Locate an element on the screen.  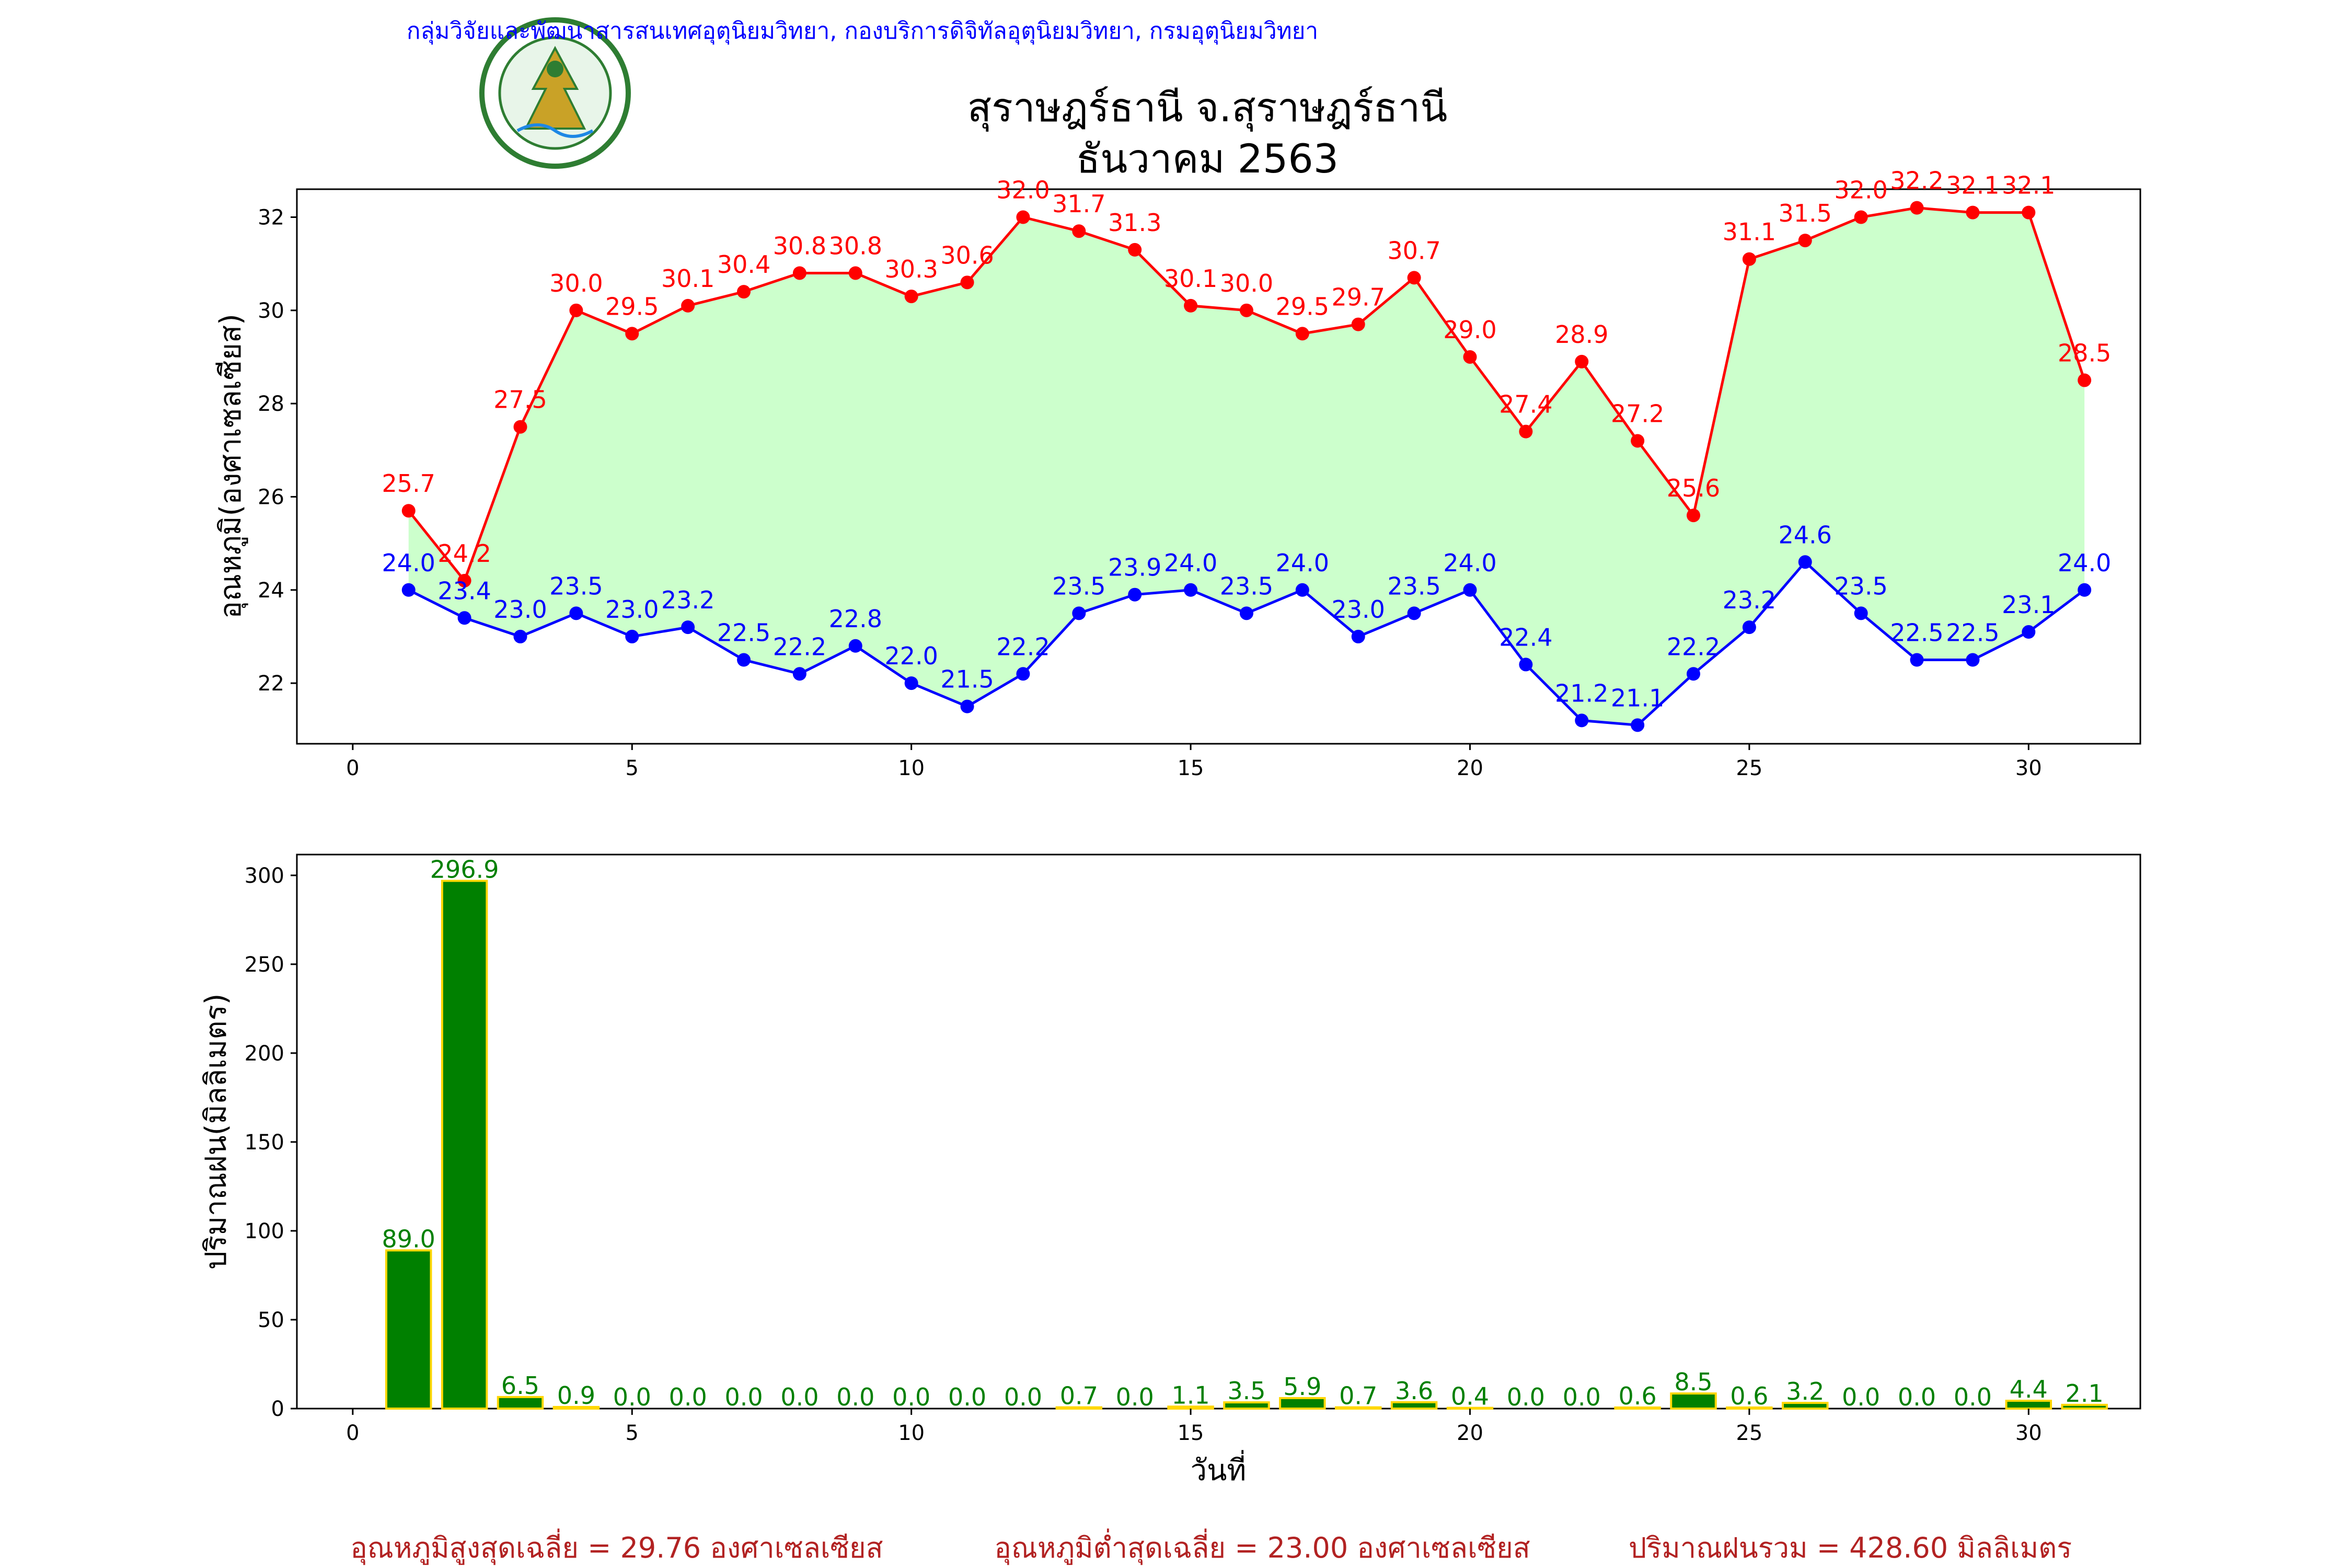
max-temp-data-label: 27.5 is located at coordinates (520, 400).